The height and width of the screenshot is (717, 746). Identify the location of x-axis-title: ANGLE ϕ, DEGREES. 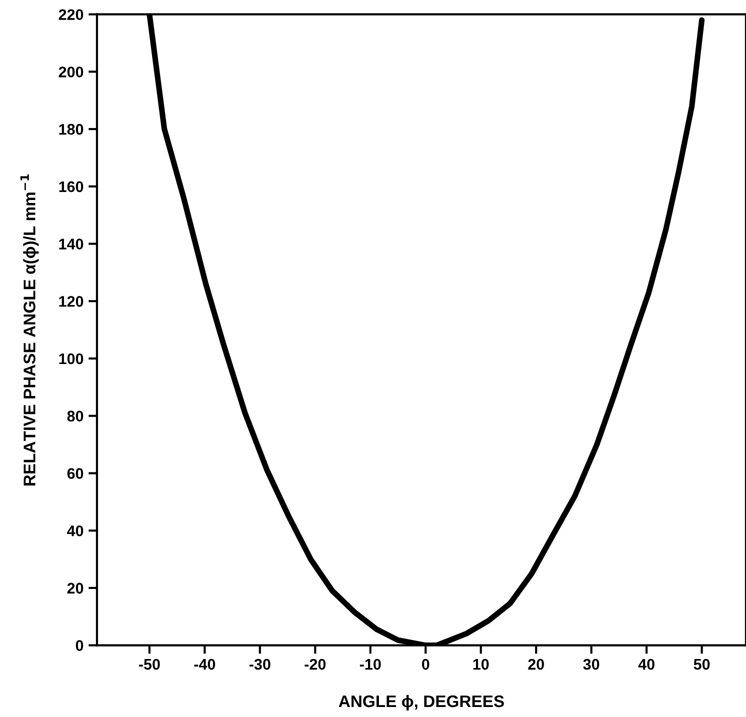
(421, 702).